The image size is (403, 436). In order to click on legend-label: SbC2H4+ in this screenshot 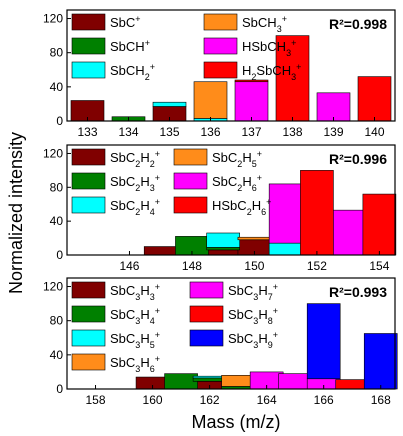, I will do `click(135, 207)`.